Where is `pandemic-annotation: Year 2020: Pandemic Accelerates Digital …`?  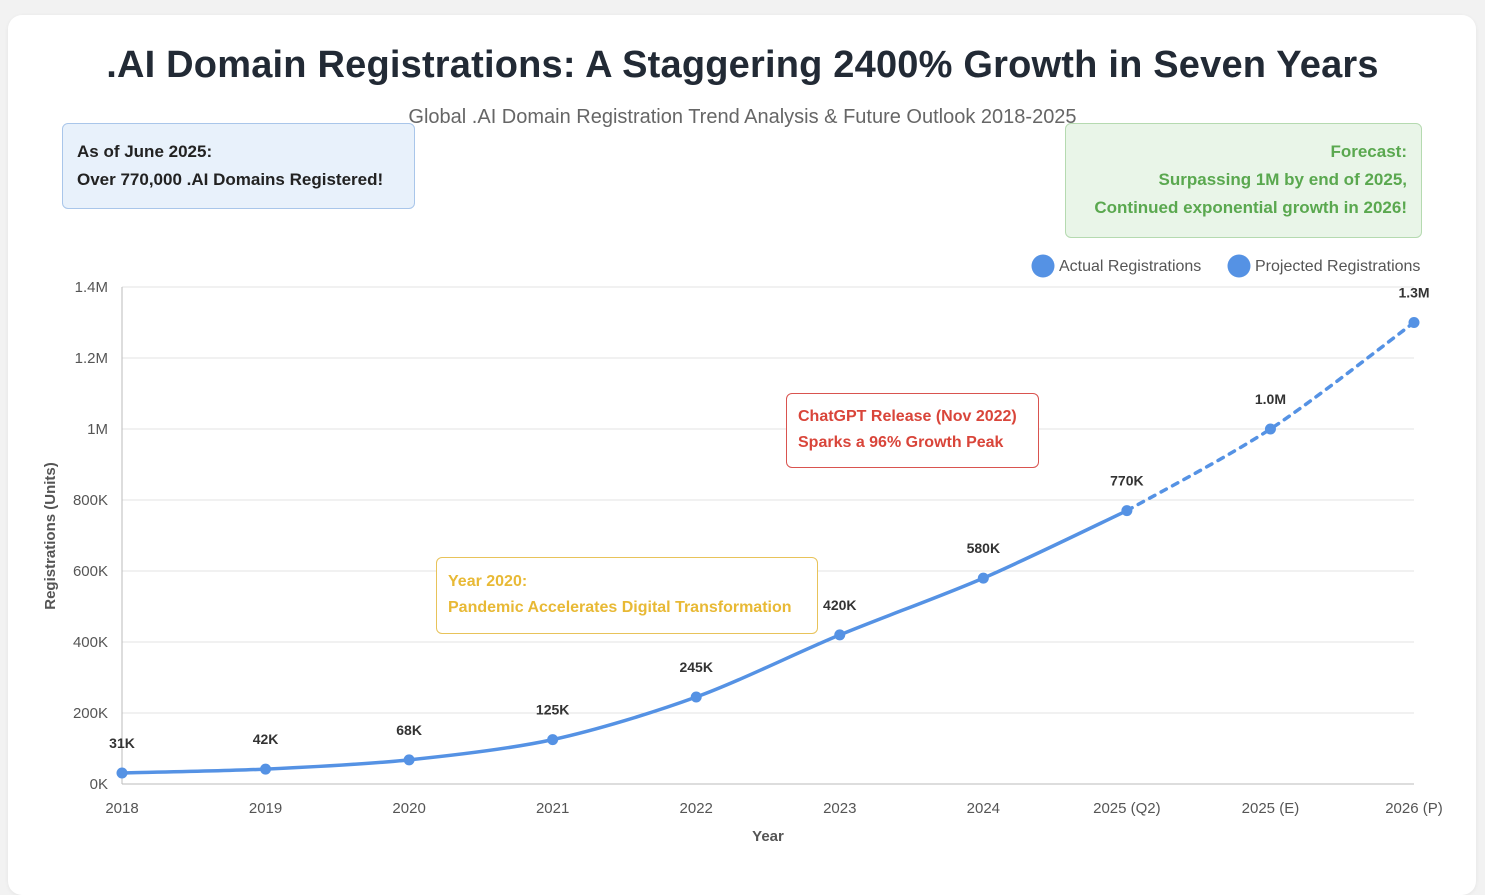
pandemic-annotation: Year 2020: Pandemic Accelerates Digital … is located at coordinates (627, 595).